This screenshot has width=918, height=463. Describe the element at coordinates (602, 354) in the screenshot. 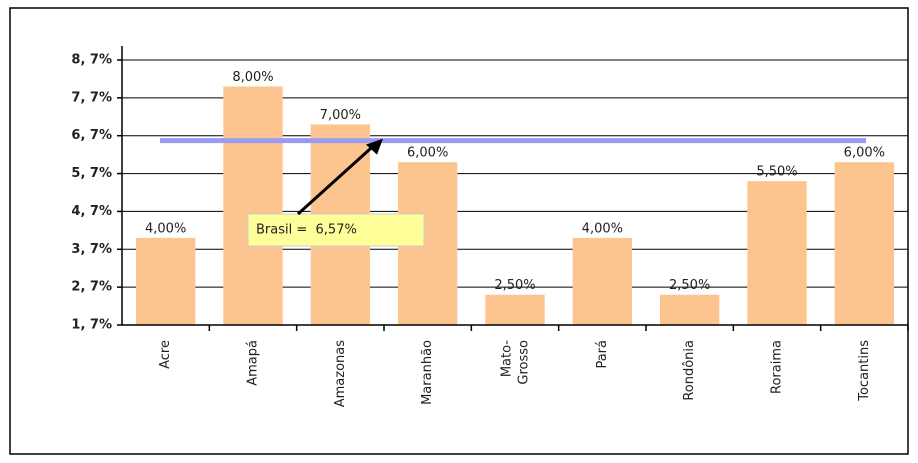

I see `x-tick-label: Pará` at that location.